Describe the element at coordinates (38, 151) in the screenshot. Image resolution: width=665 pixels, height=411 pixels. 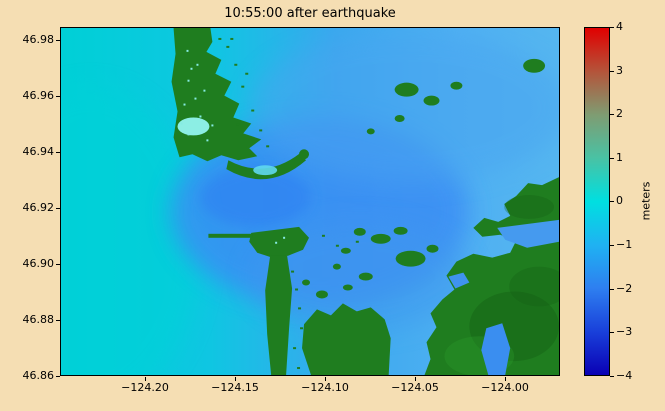
I see `y-tick-label: 46.94` at that location.